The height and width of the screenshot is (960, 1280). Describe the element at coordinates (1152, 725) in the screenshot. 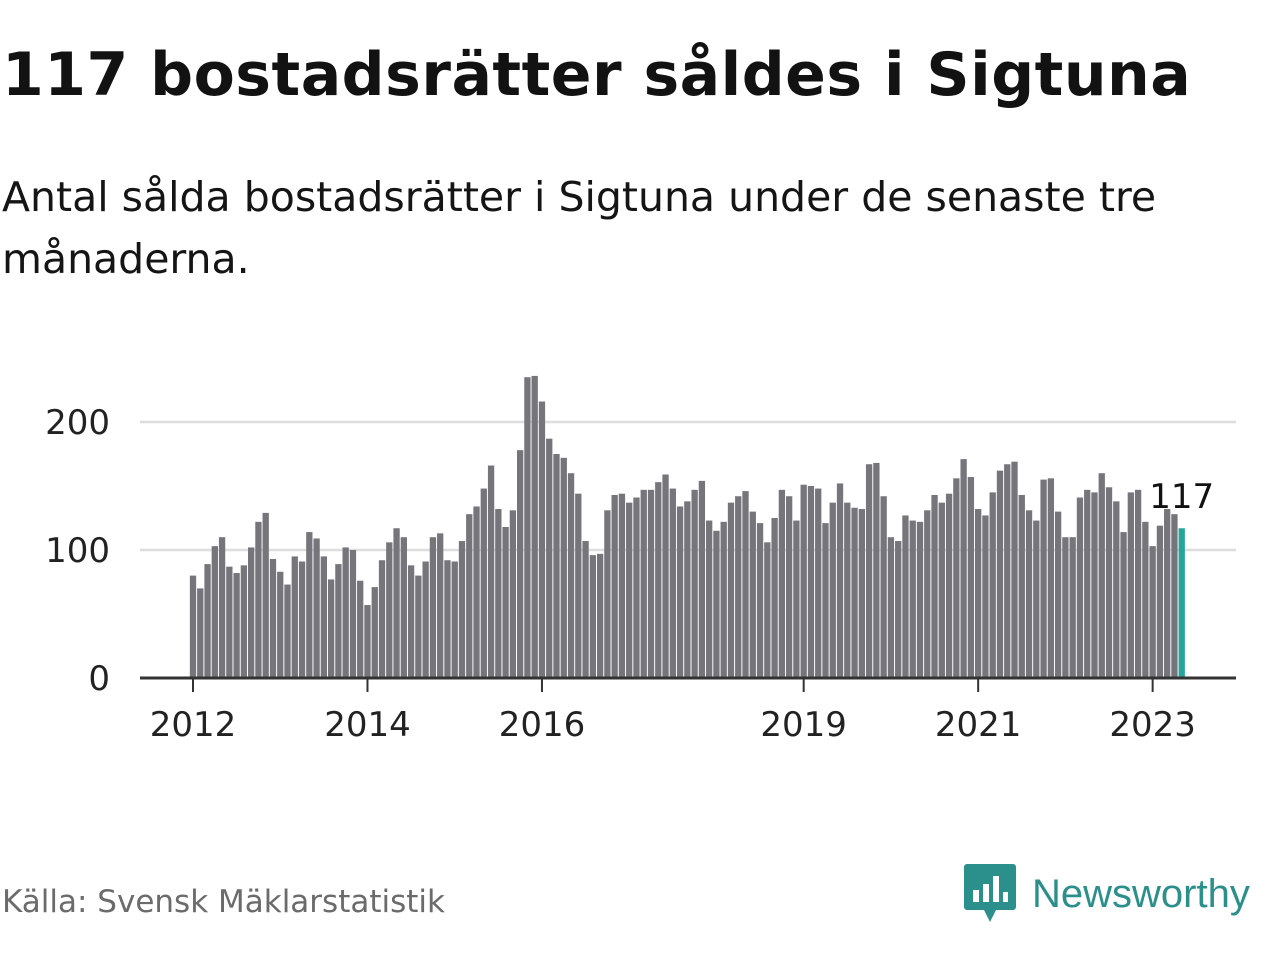

I see `x-tick-label: 2023` at that location.